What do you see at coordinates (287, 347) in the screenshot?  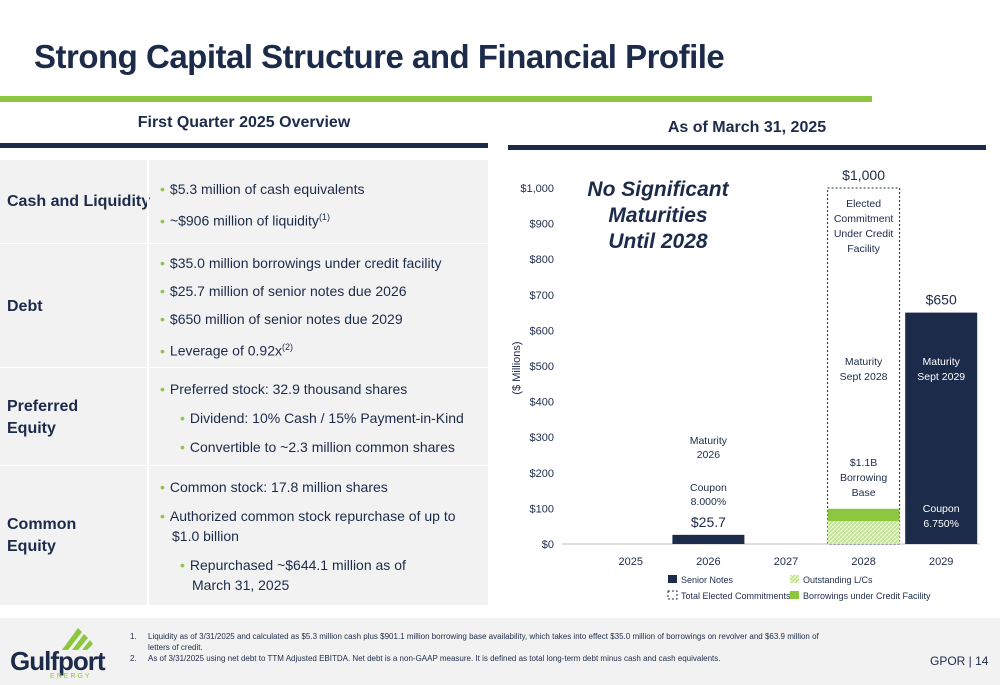 I see `footnote-ref: (2)` at bounding box center [287, 347].